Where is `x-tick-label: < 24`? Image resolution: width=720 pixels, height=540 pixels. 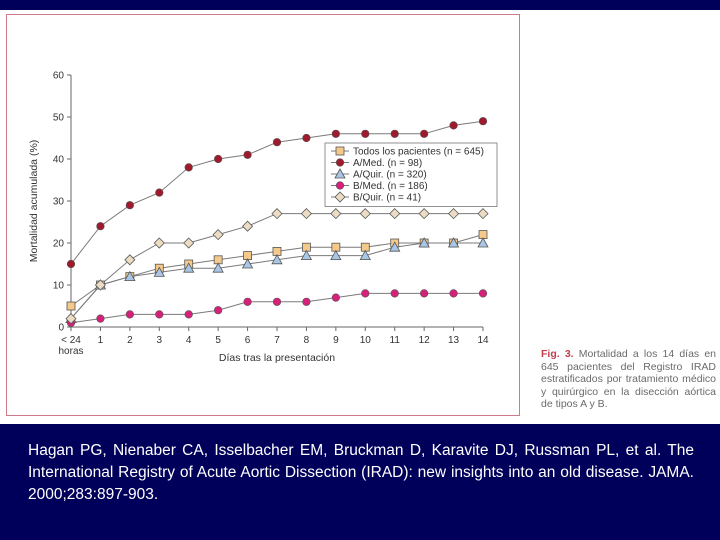
x-tick-label: < 24 is located at coordinates (71, 340).